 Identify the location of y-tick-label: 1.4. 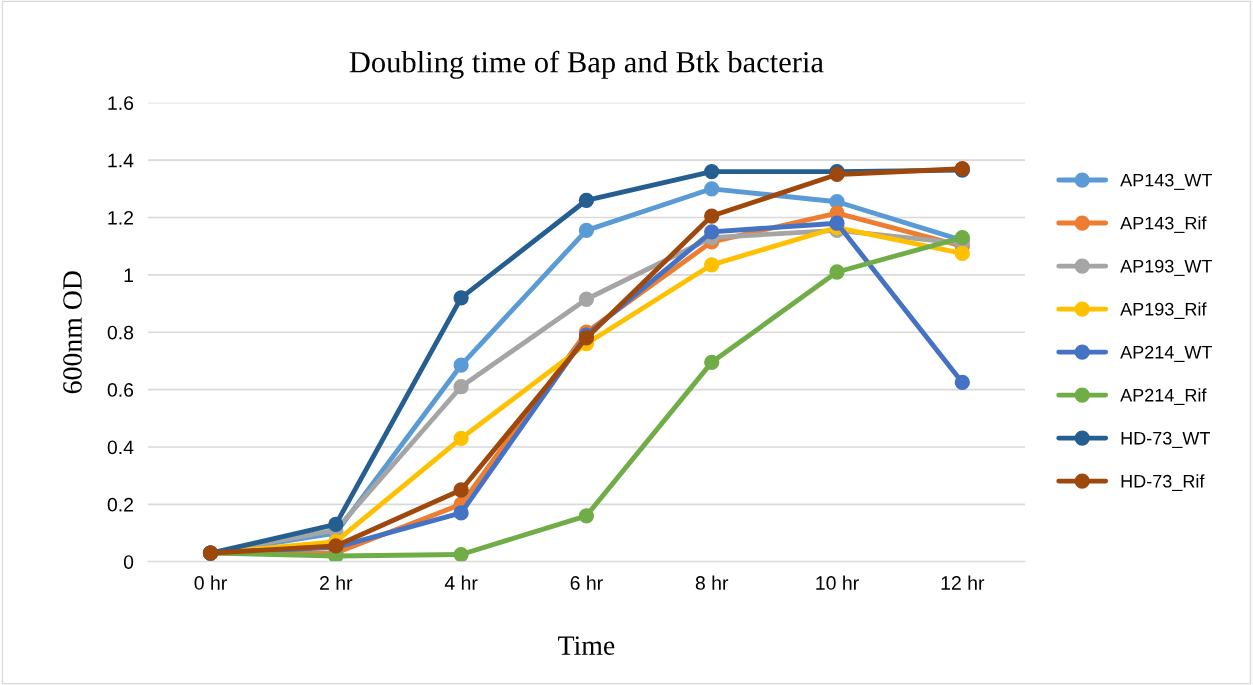
(121, 160).